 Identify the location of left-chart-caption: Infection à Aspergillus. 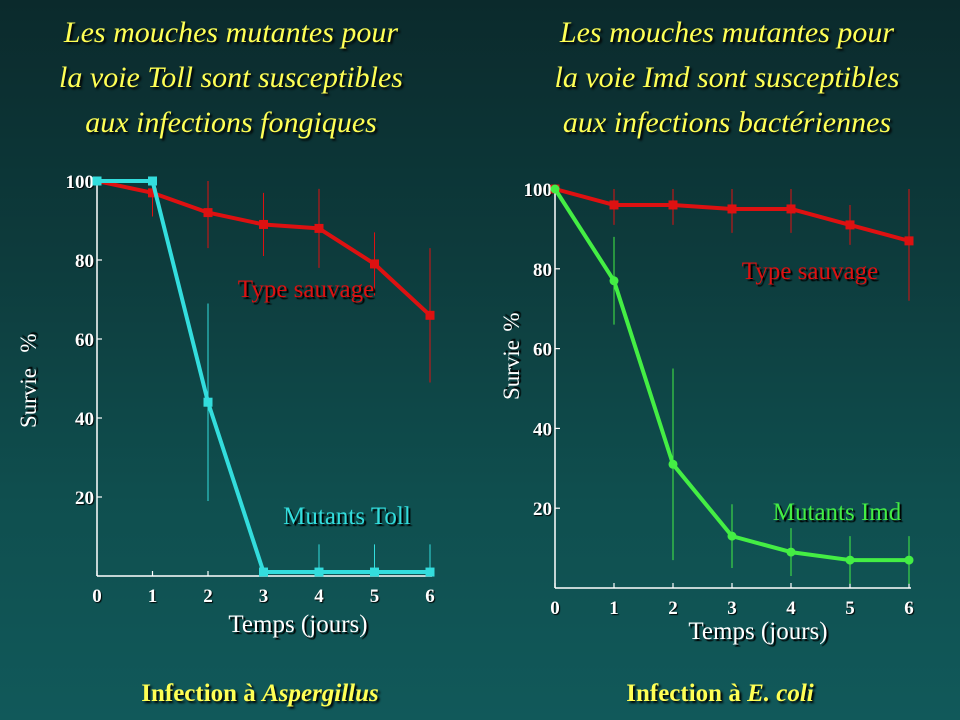
(260, 694).